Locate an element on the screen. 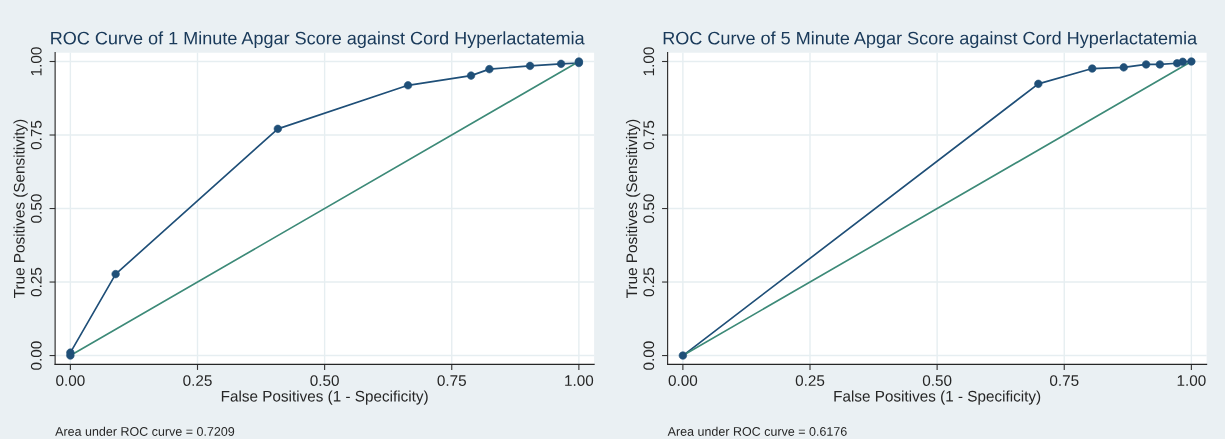  chart-title: ROC Curve of 1 Minute Apgar Score against Cord Hyperlactatemia is located at coordinates (318, 40).